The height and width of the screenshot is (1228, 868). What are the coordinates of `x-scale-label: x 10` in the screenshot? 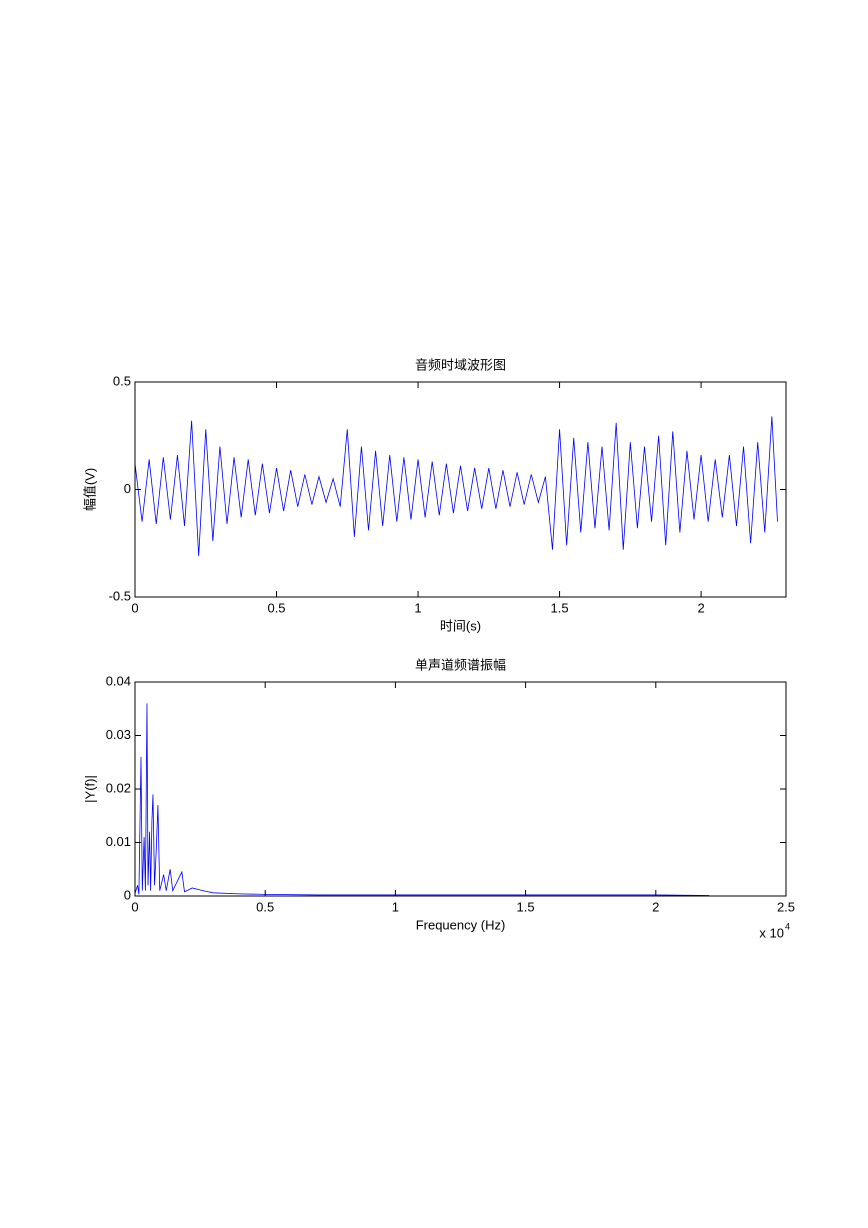 It's located at (771, 932).